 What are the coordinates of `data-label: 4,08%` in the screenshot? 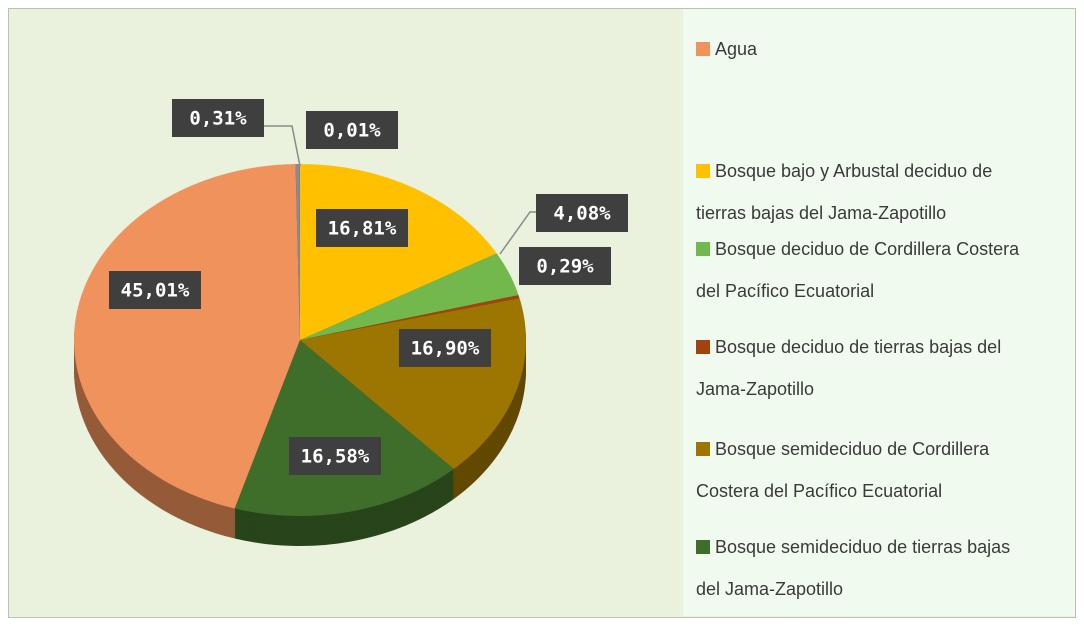 It's located at (582, 214).